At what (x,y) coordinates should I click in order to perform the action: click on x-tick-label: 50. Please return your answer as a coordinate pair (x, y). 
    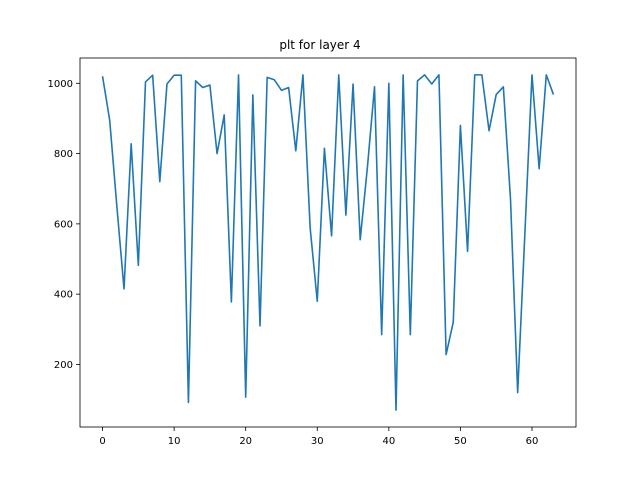
    Looking at the image, I should click on (460, 441).